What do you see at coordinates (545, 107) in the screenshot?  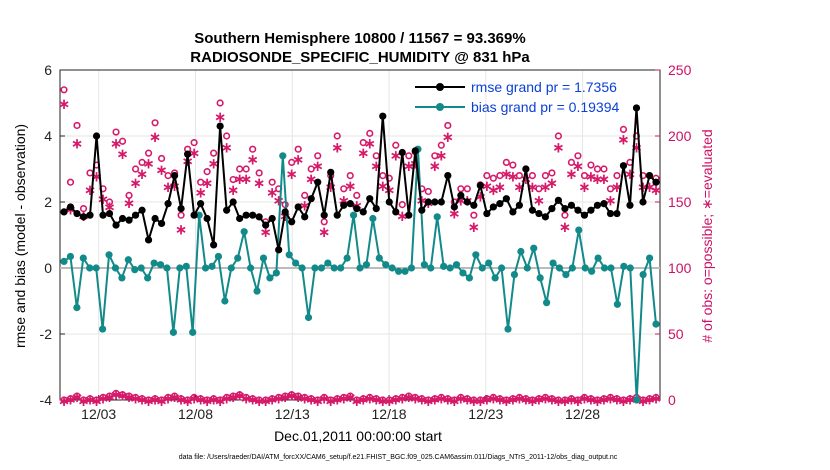 I see `legend-bias-label: bias grand pr = 0.19394` at bounding box center [545, 107].